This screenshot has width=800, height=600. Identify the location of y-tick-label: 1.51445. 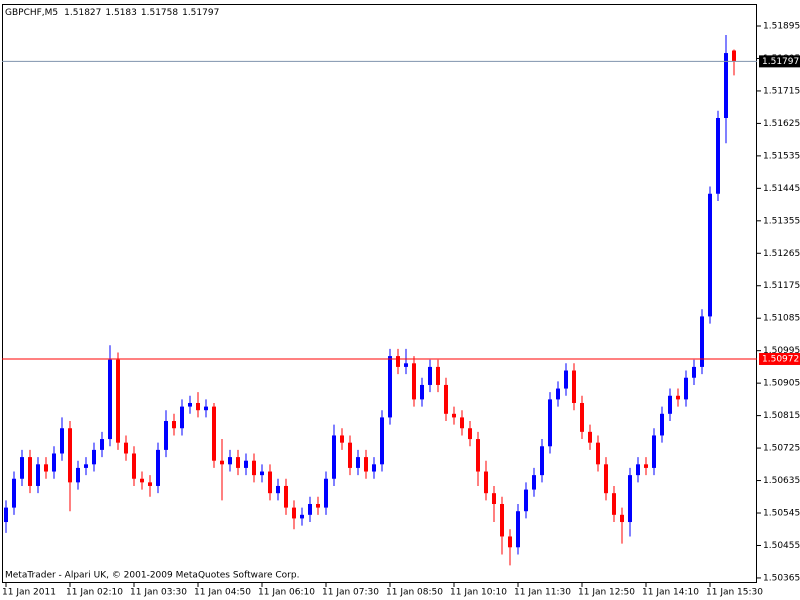
(781, 189).